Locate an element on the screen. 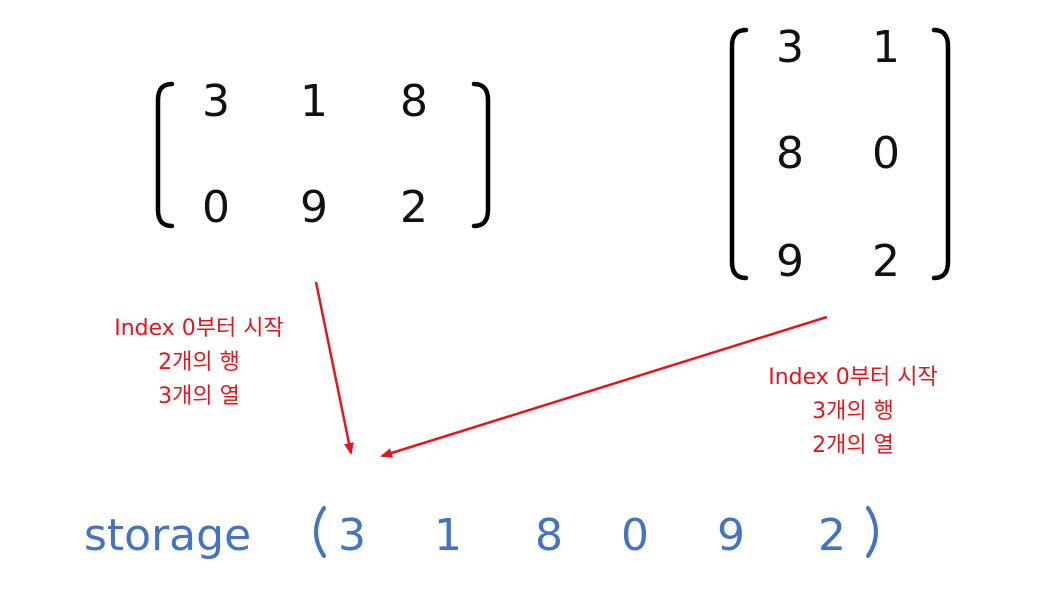 The width and height of the screenshot is (1054, 592). matrix-a-right-bracket is located at coordinates (481, 155).